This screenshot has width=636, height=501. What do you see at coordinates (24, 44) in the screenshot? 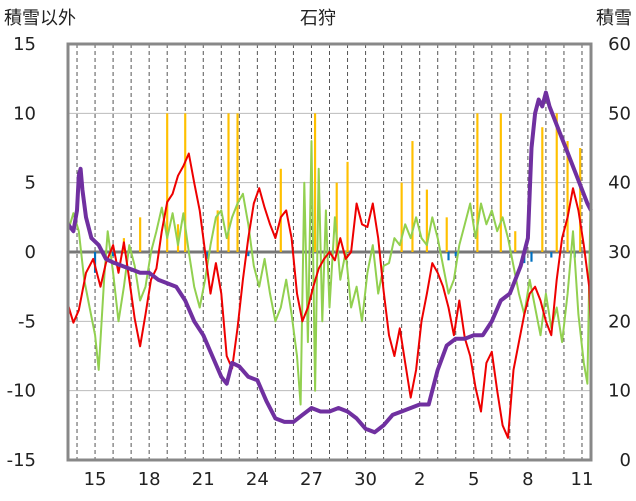
I see `y-left-tick-label: 15` at bounding box center [24, 44].